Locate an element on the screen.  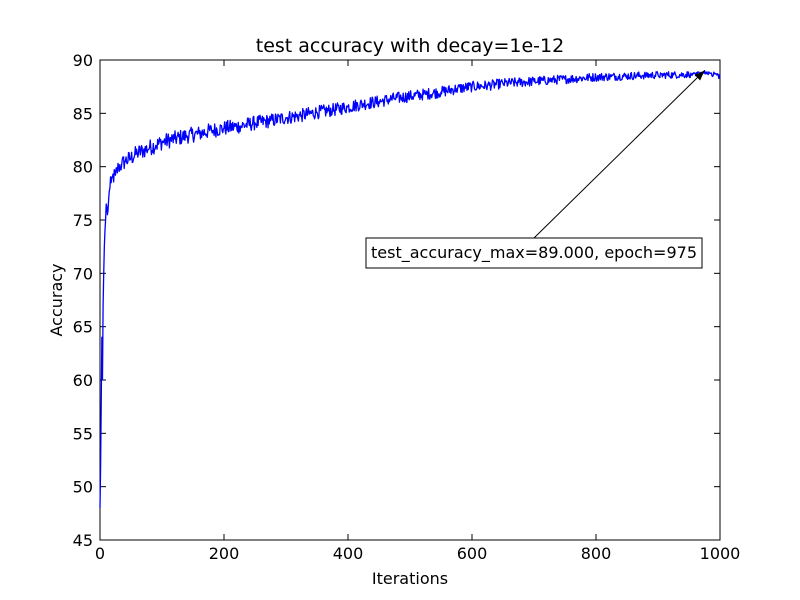
y-tick-label-5: 70 is located at coordinates (83, 273).